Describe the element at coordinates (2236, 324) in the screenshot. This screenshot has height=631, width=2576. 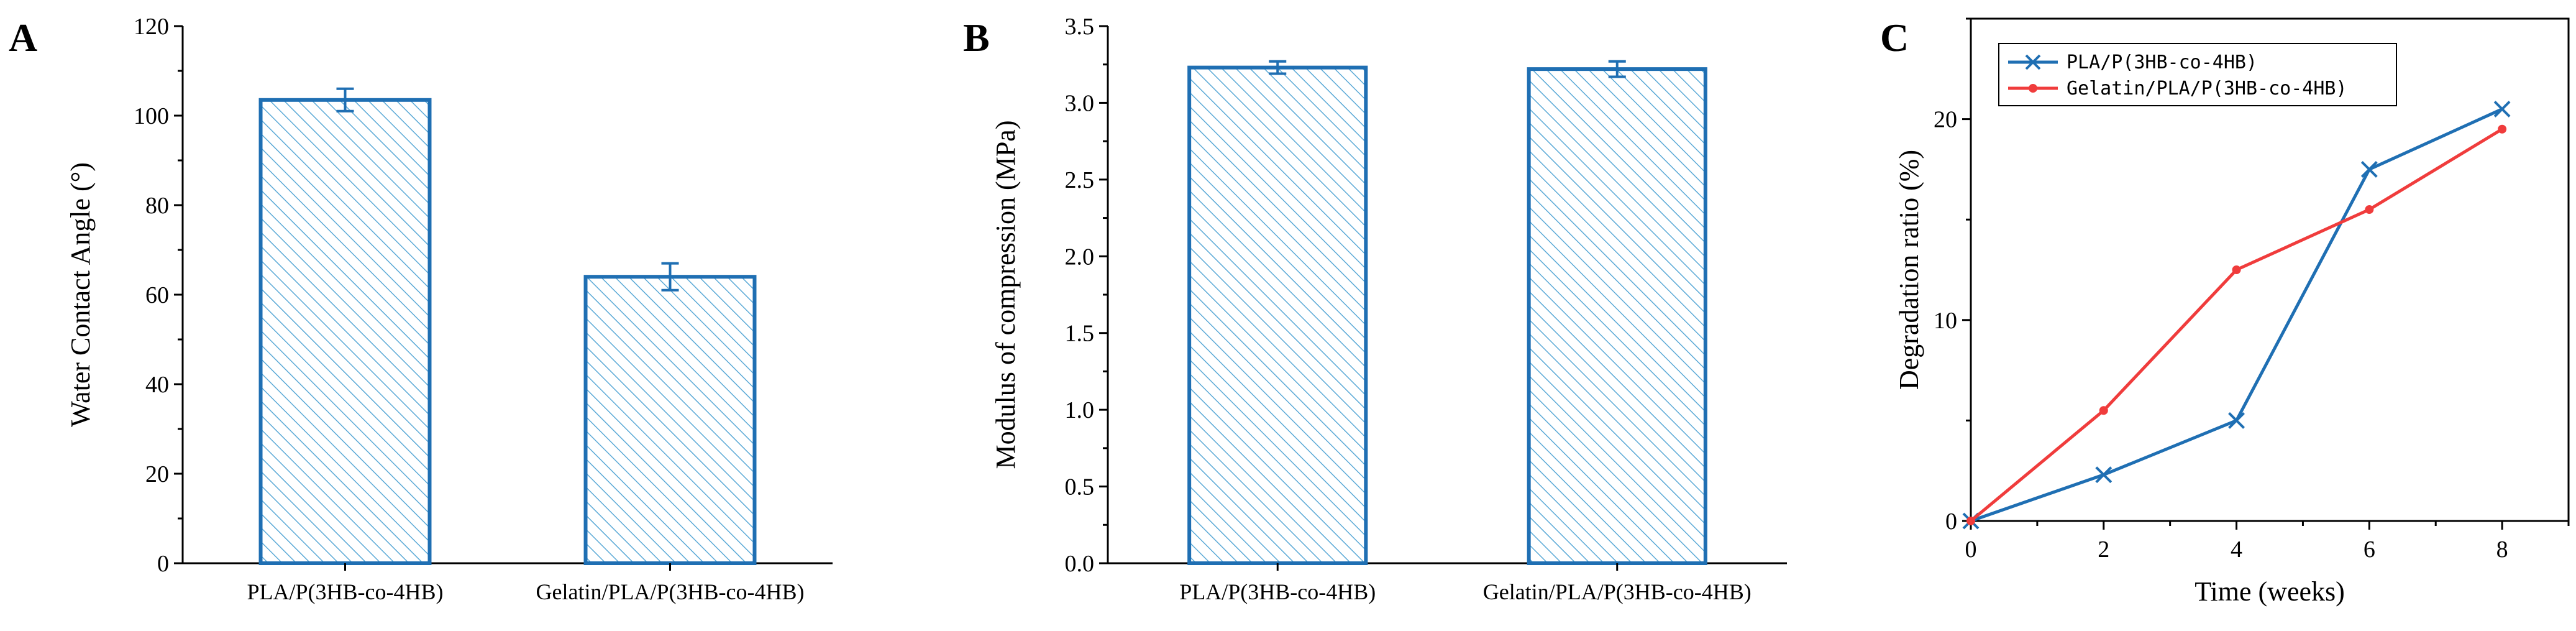
I see `panel-c-series-2-line` at that location.